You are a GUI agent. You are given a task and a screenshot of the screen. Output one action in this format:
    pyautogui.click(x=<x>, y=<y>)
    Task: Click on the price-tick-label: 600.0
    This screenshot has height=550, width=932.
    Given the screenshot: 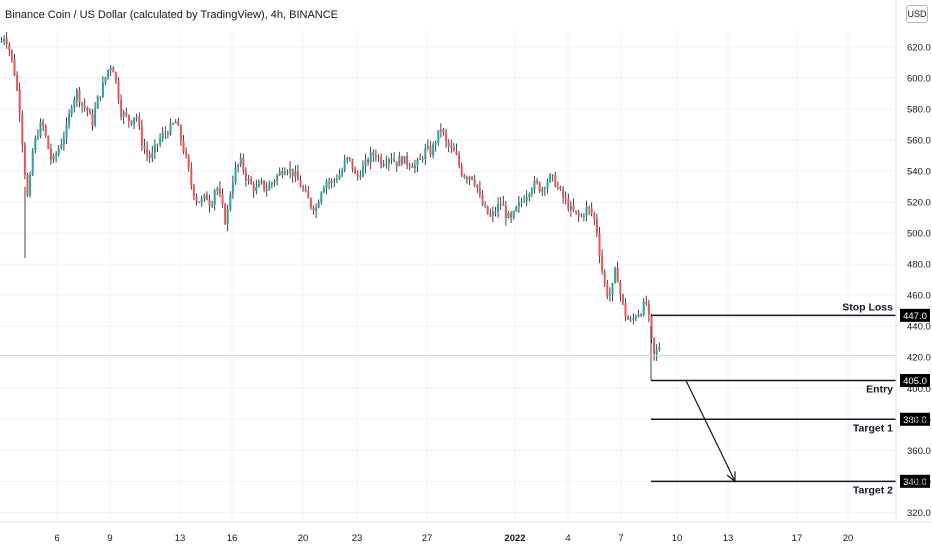 What is the action you would take?
    pyautogui.click(x=919, y=79)
    